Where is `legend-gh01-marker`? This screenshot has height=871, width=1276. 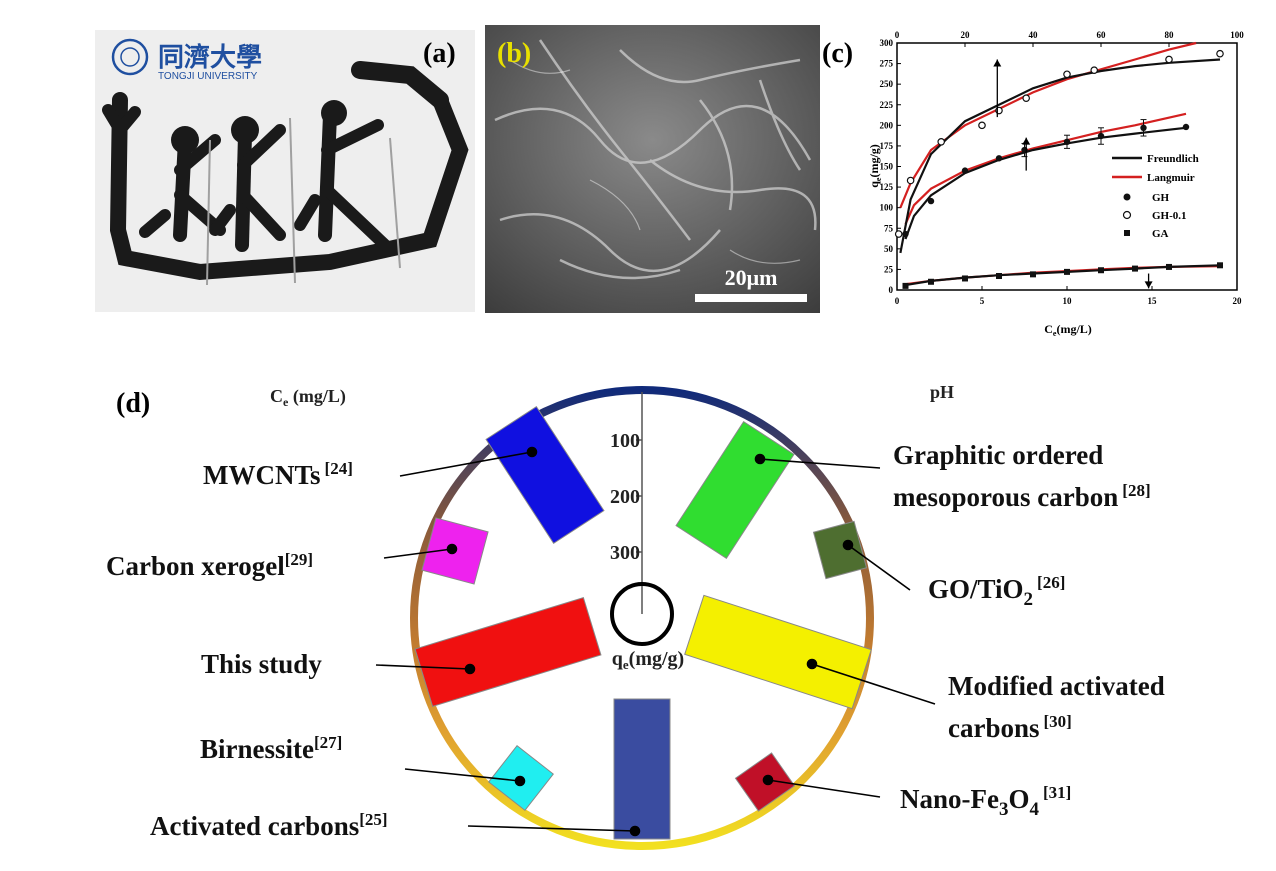
legend-gh01-marker is located at coordinates (1127, 215).